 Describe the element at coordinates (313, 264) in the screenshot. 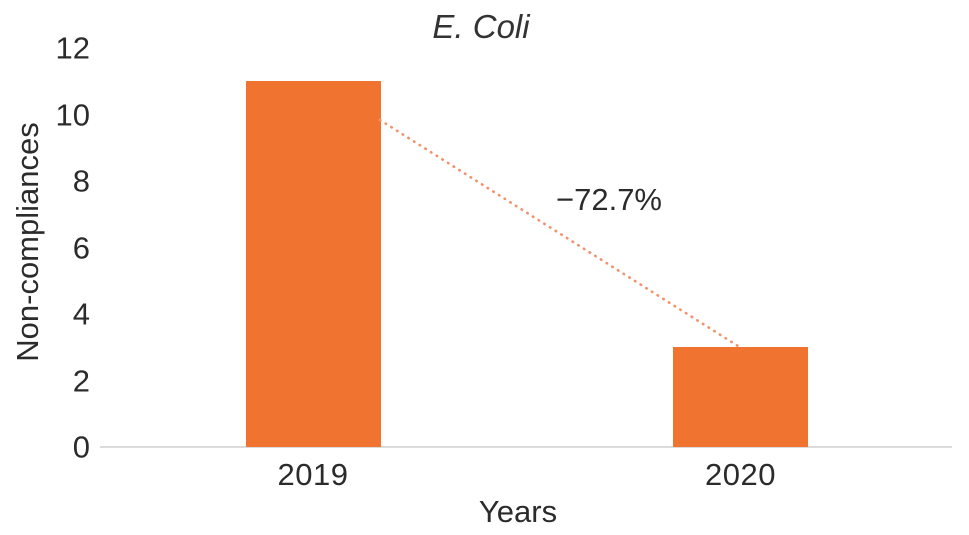

I see `bar-2019` at that location.